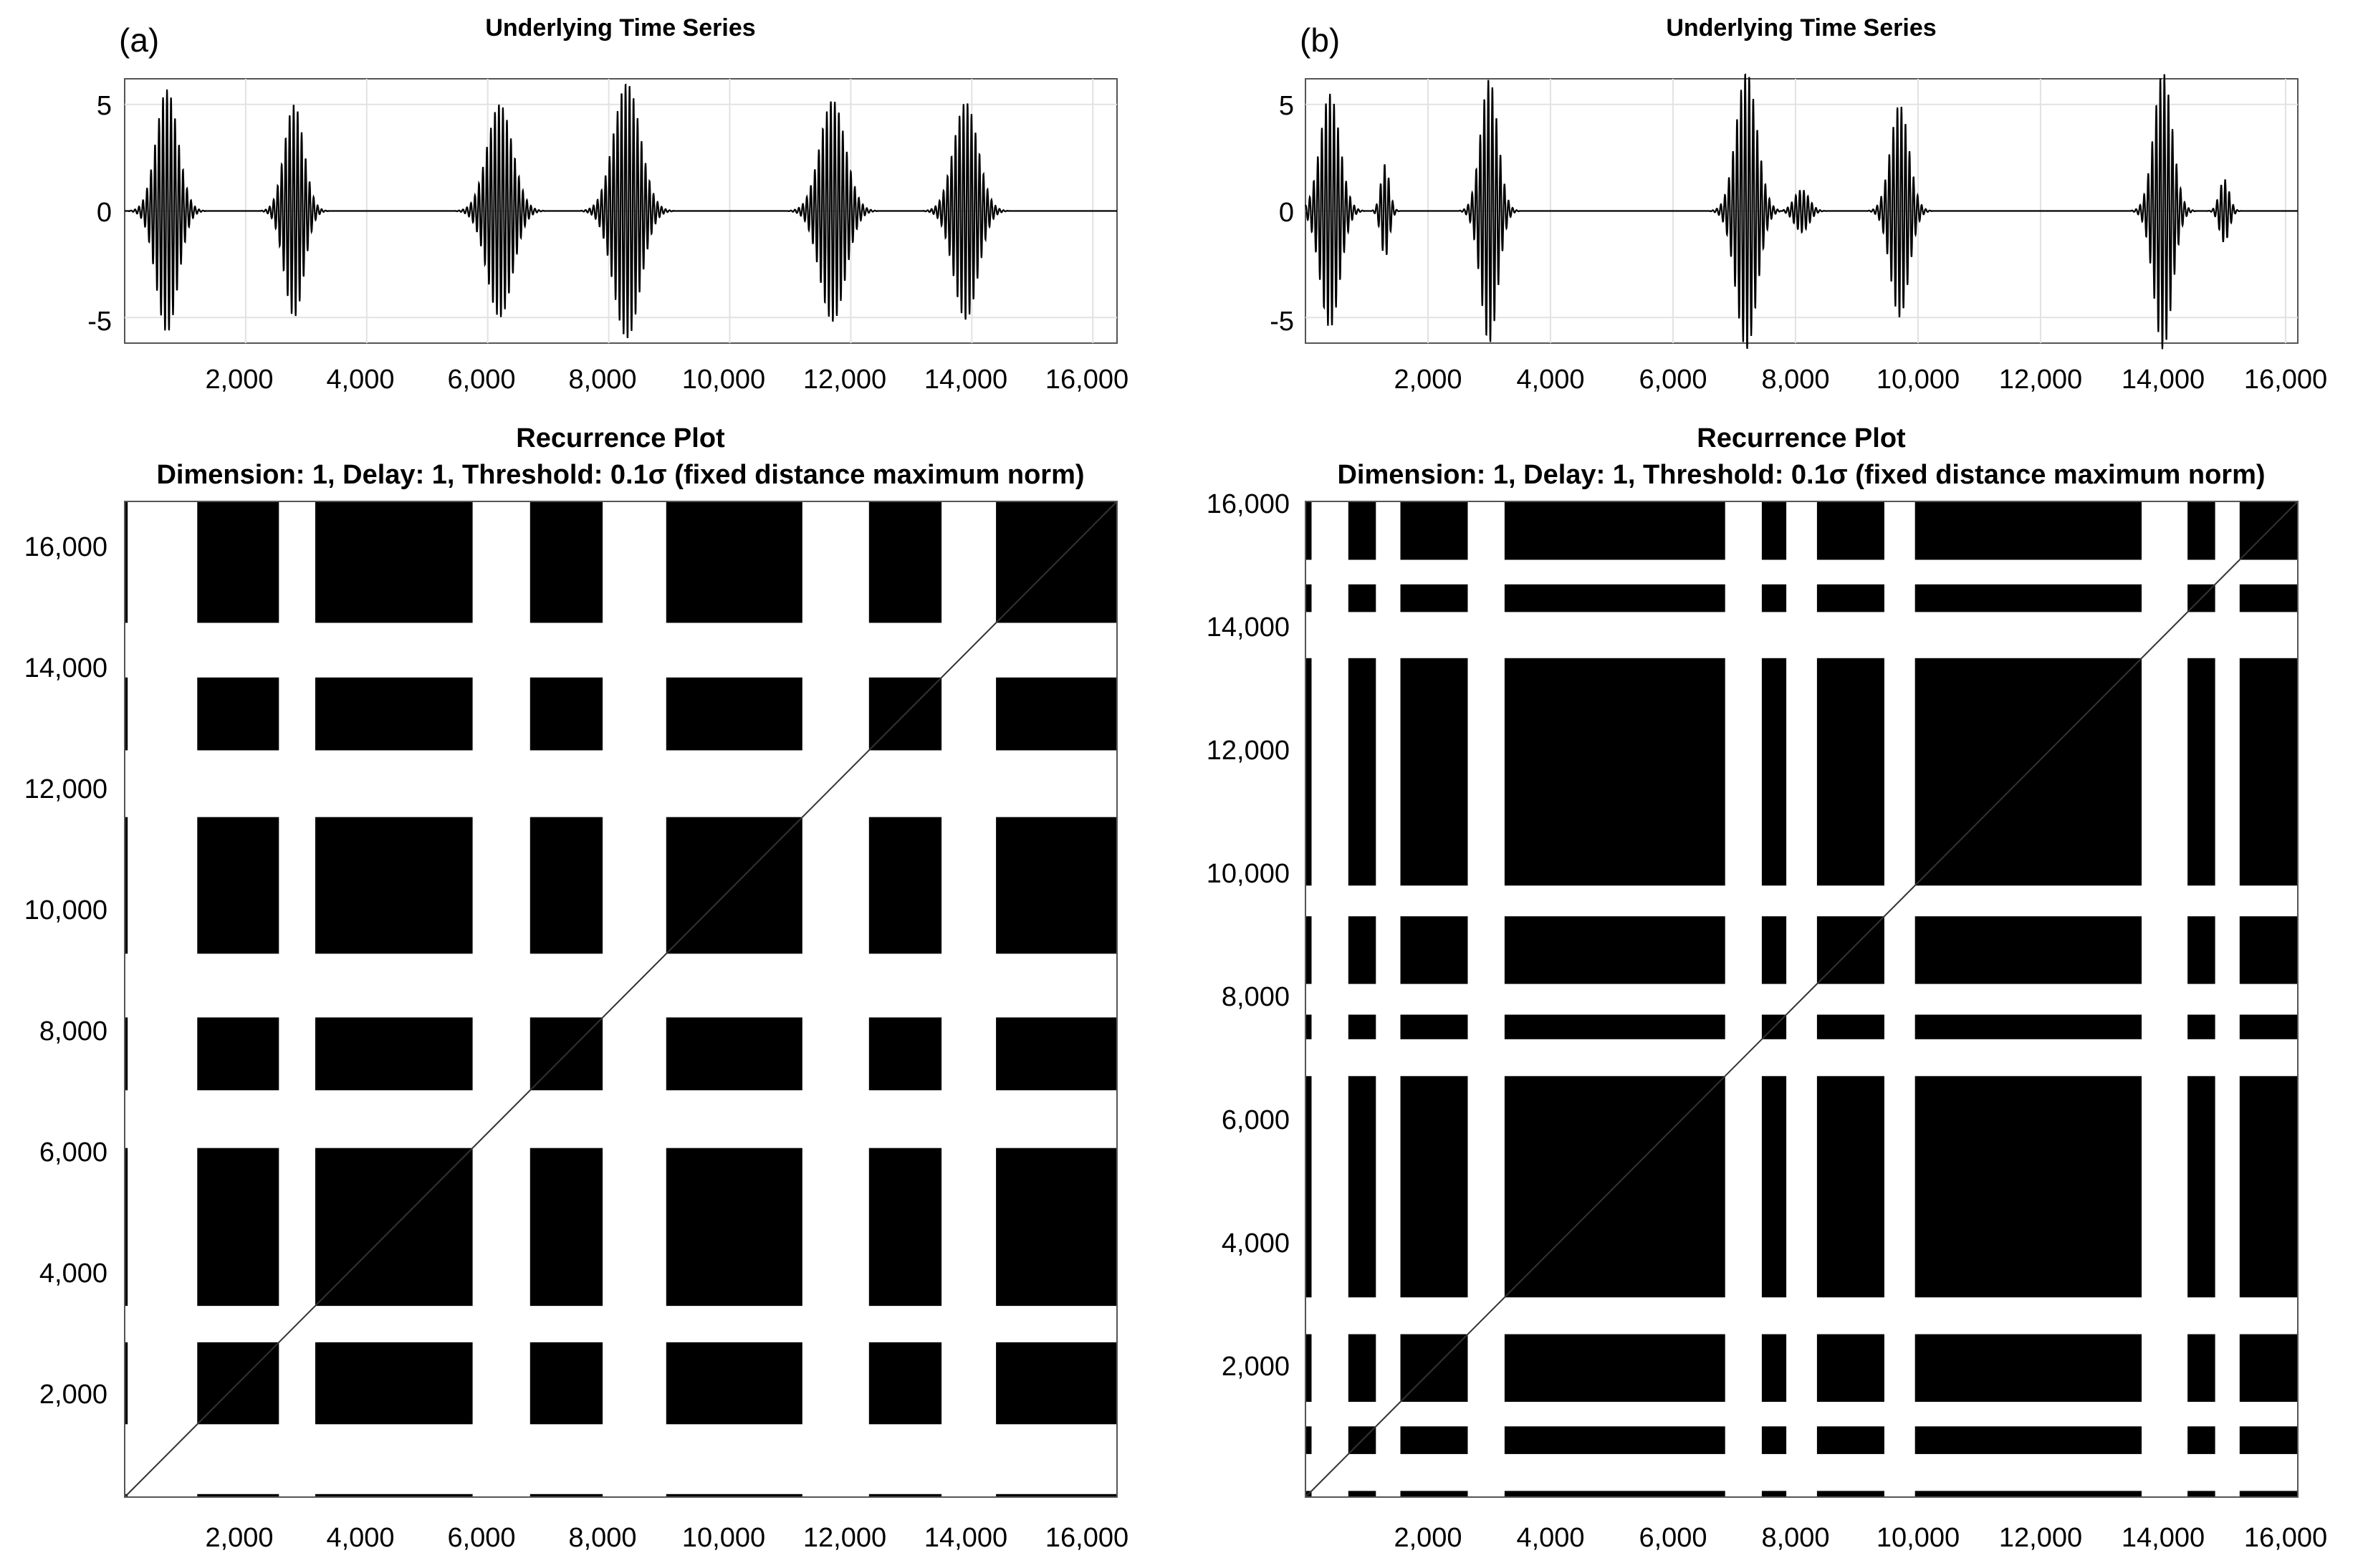 The height and width of the screenshot is (1568, 2358). Describe the element at coordinates (2163, 380) in the screenshot. I see `ts-xtick-b-14000: 14,000` at that location.